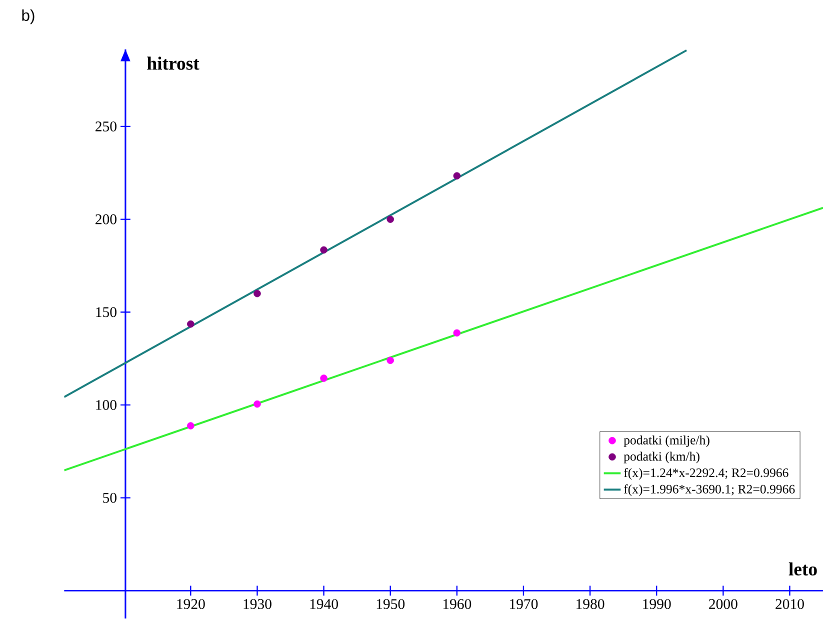 This screenshot has height=619, width=823. I want to click on x-tick-label: 2010, so click(790, 604).